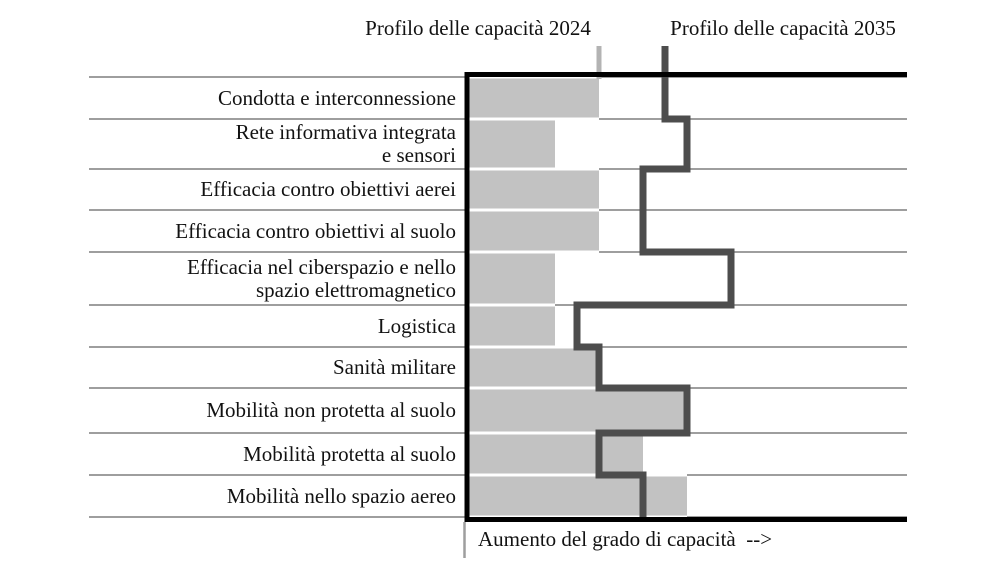  I want to click on legend-tick-2024, so click(599, 62).